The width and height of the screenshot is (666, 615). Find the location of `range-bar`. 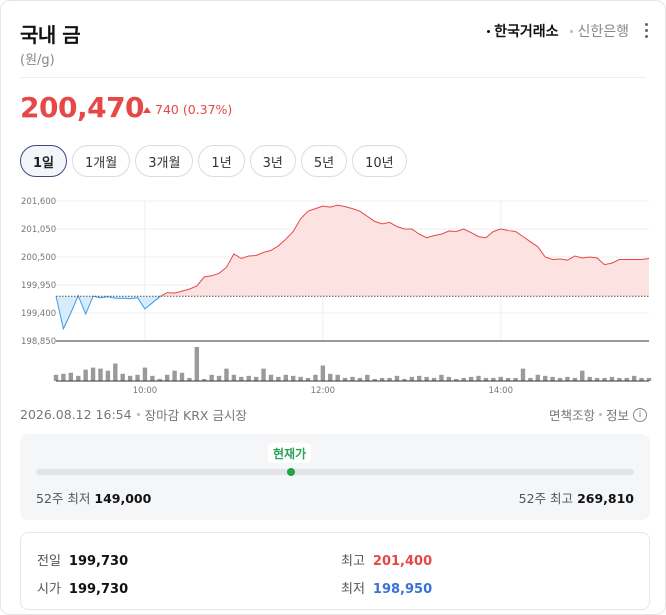

range-bar is located at coordinates (335, 472).